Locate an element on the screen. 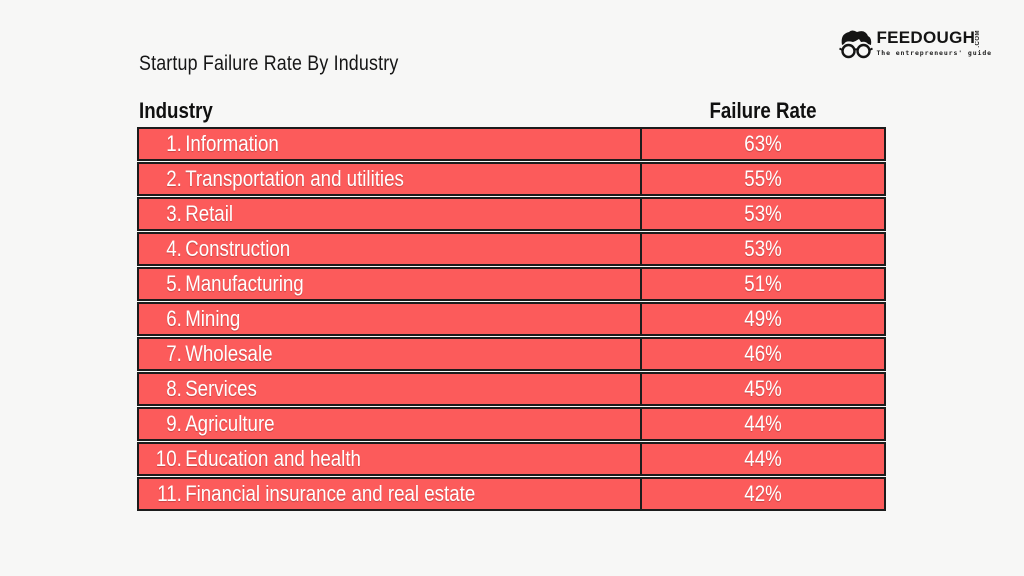 This screenshot has height=576, width=1024. failure-rate-cell: 42% is located at coordinates (763, 494).